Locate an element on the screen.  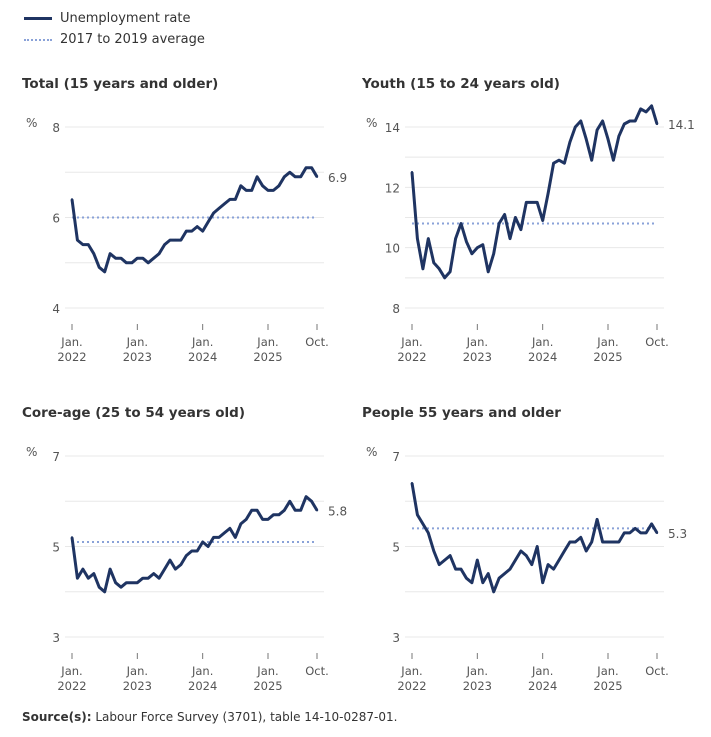
dotted-line-swatch-icon is located at coordinates (38, 39).